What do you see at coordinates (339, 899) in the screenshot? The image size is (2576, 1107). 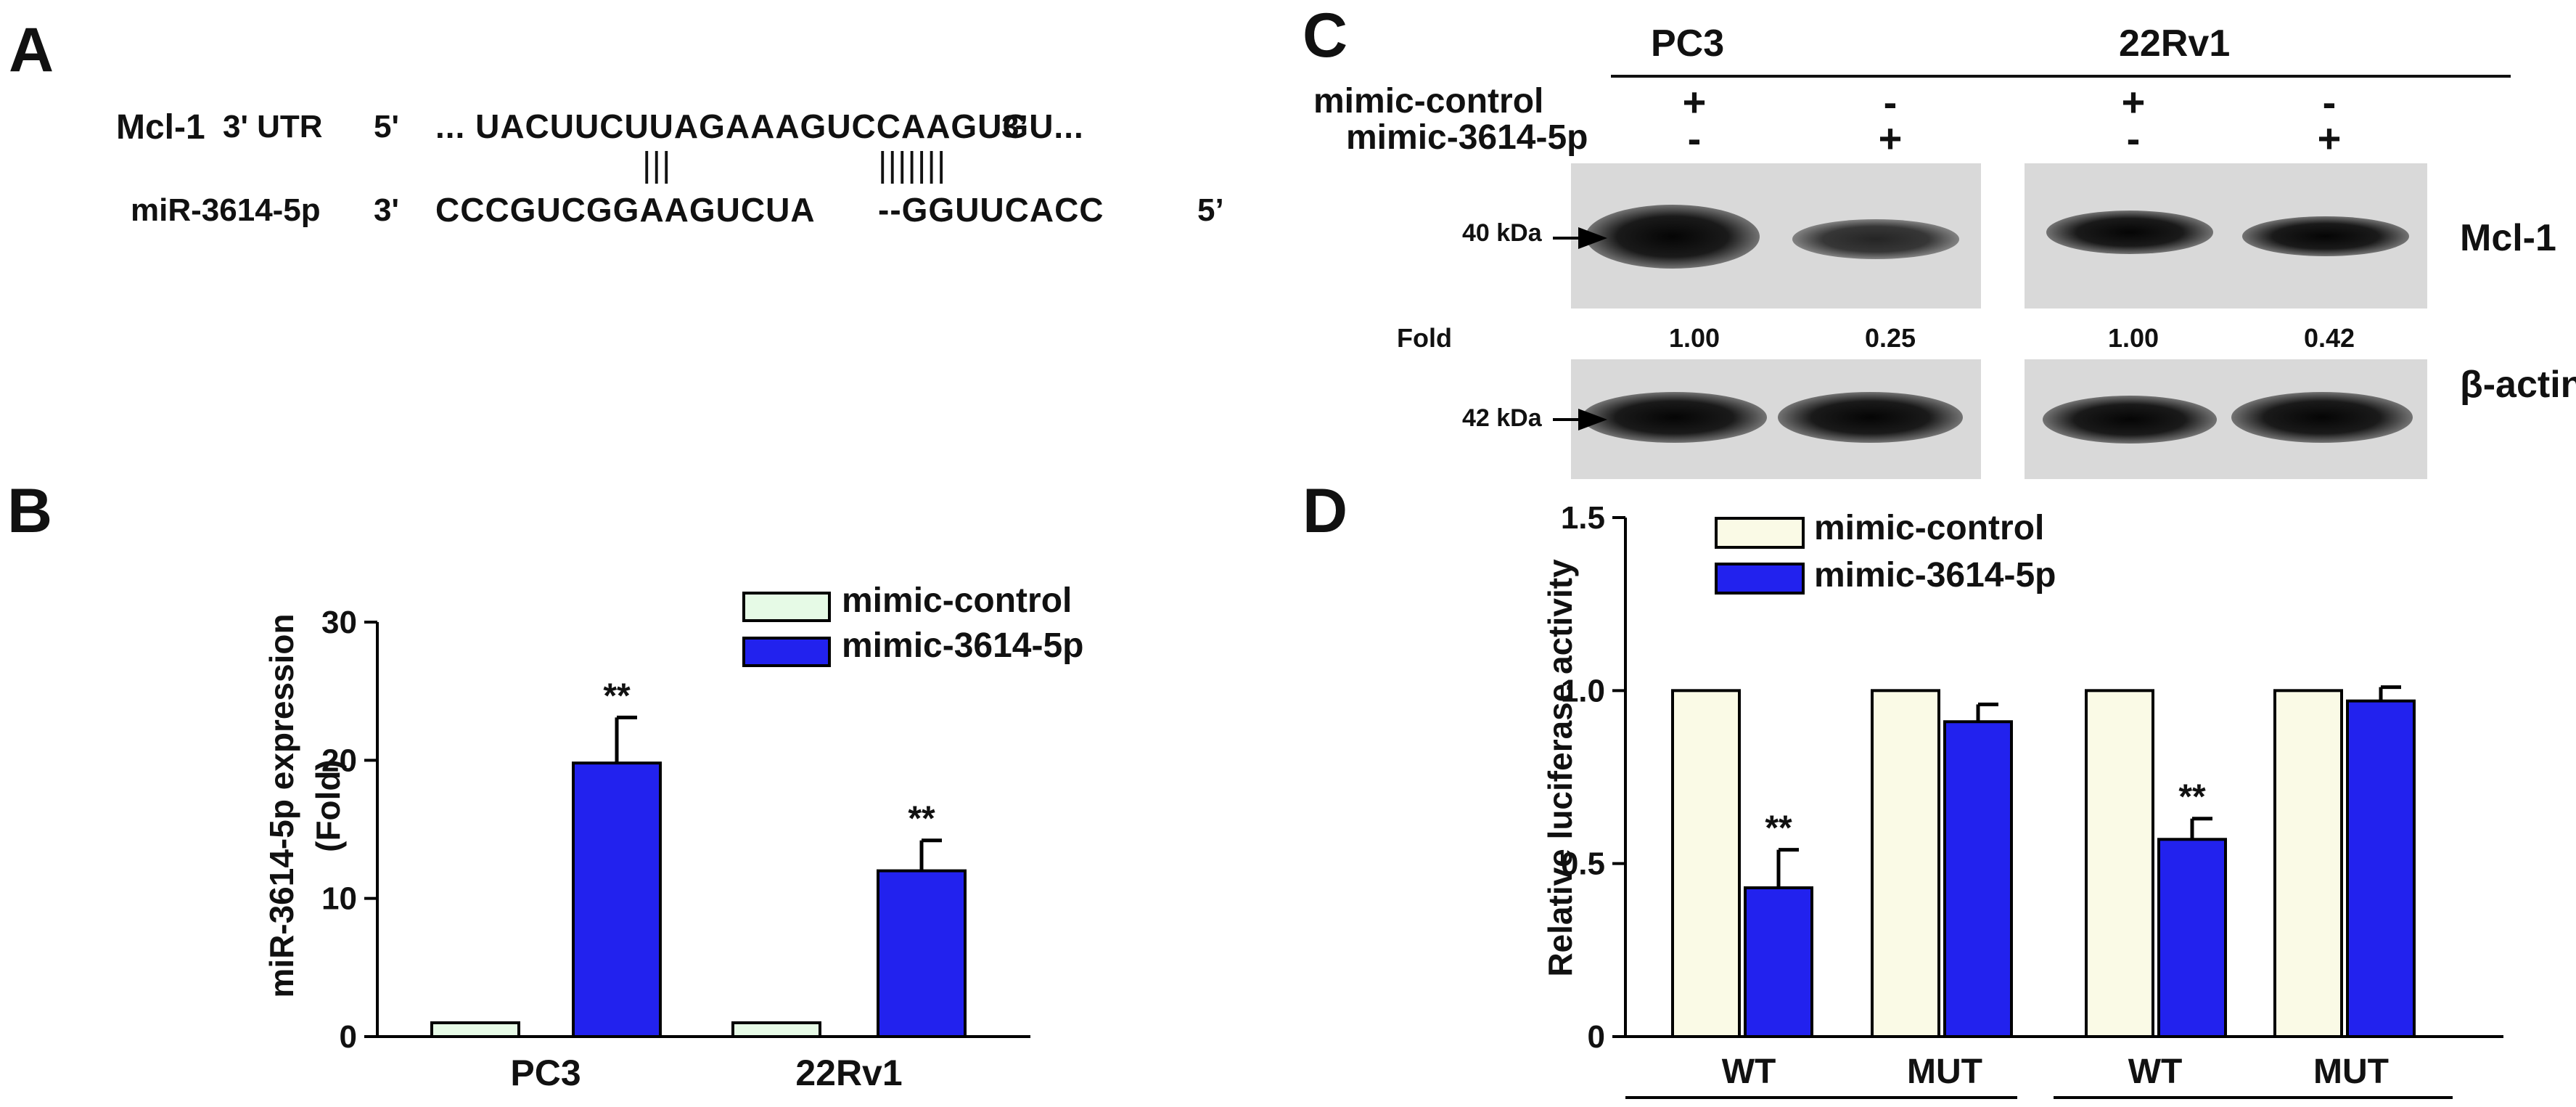 I see `chart-b-ytick-label-1: 10` at bounding box center [339, 899].